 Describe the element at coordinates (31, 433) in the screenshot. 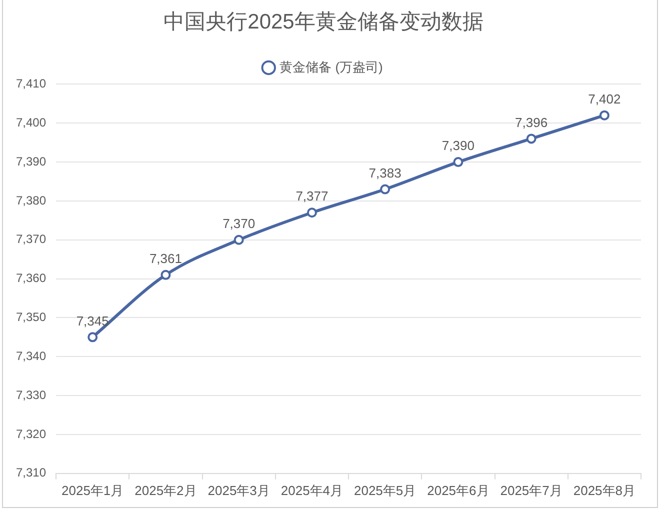

I see `y-tick-label: 7,320` at that location.